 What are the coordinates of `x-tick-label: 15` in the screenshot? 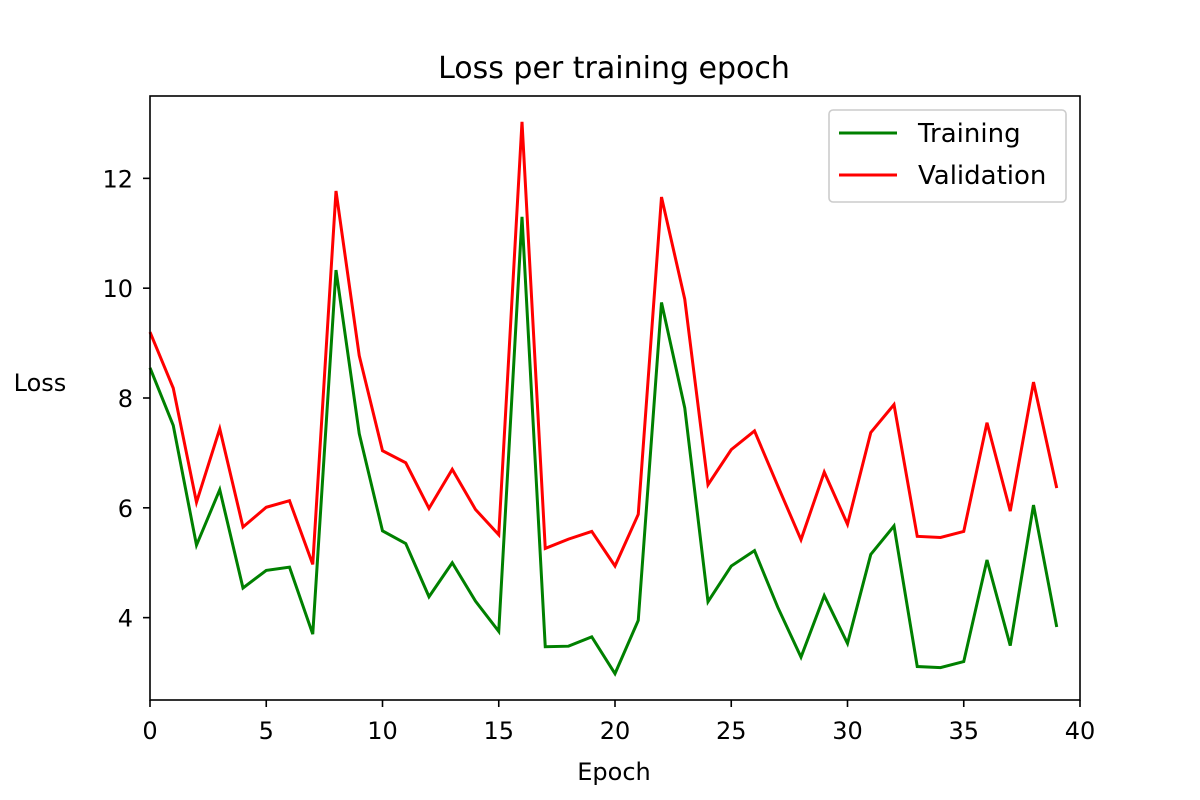 It's located at (498, 731).